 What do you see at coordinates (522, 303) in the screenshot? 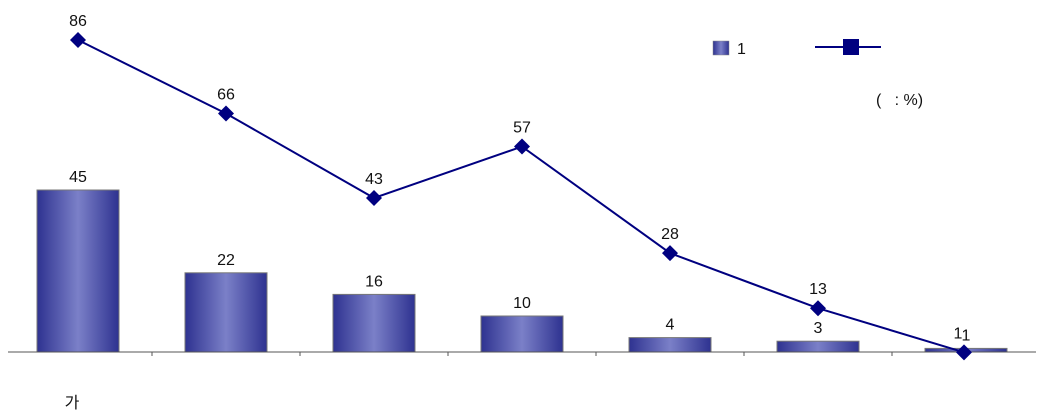
I see `bar-value-label: 10` at bounding box center [522, 303].